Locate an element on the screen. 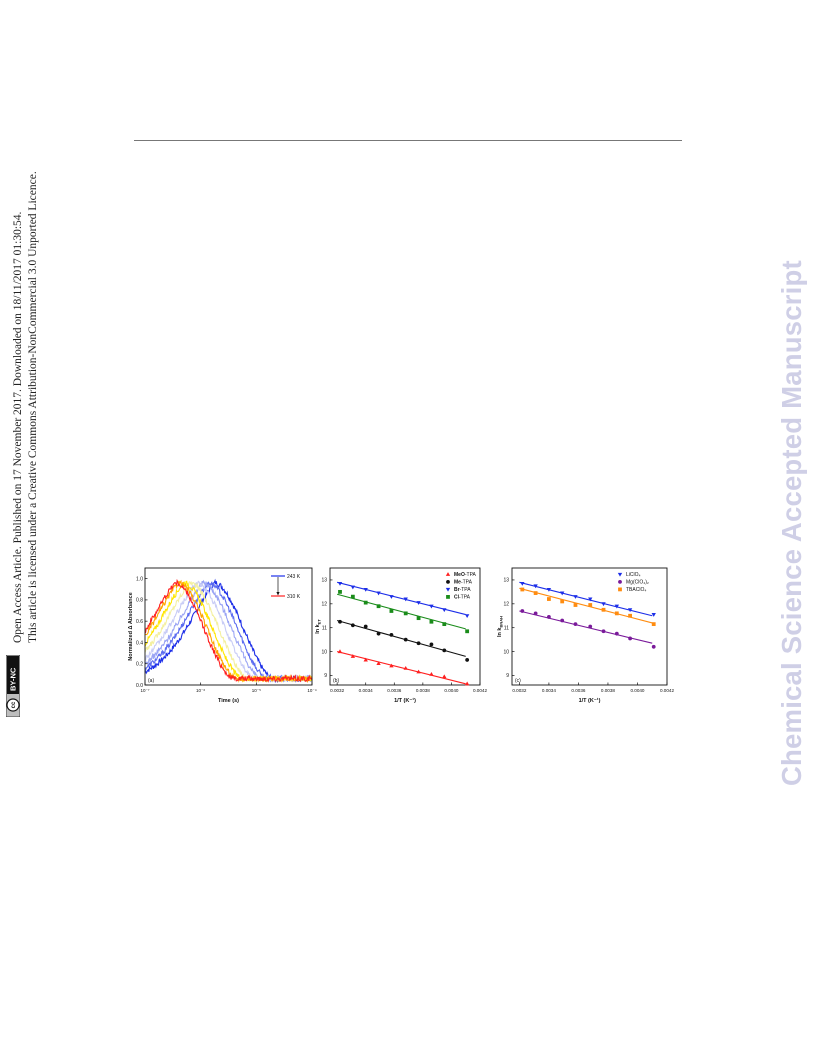 This screenshot has width=816, height=1056. y-tick-label: 0.0 is located at coordinates (139, 686).